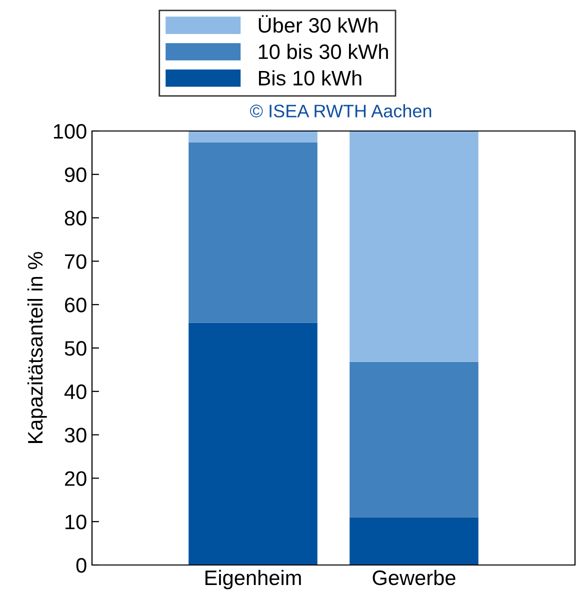 Image resolution: width=578 pixels, height=596 pixels. I want to click on x-tick-label: Eigenheim, so click(253, 580).